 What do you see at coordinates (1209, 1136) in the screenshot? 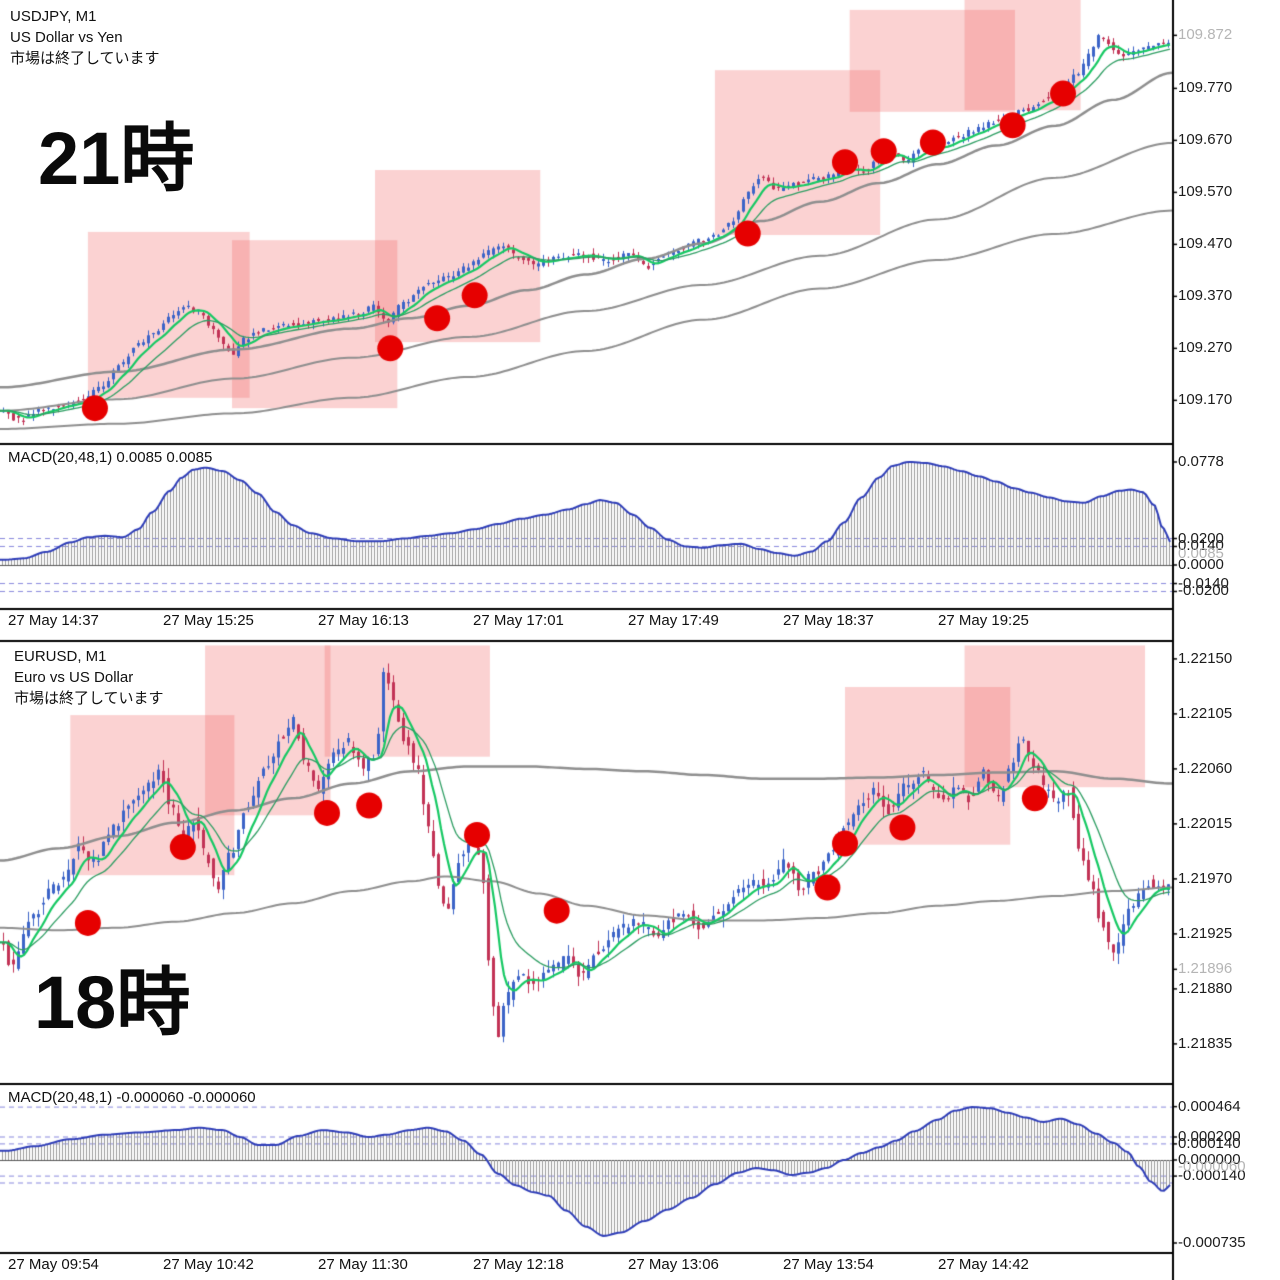
I see `macd-axis-label: 0.000200` at bounding box center [1209, 1136].